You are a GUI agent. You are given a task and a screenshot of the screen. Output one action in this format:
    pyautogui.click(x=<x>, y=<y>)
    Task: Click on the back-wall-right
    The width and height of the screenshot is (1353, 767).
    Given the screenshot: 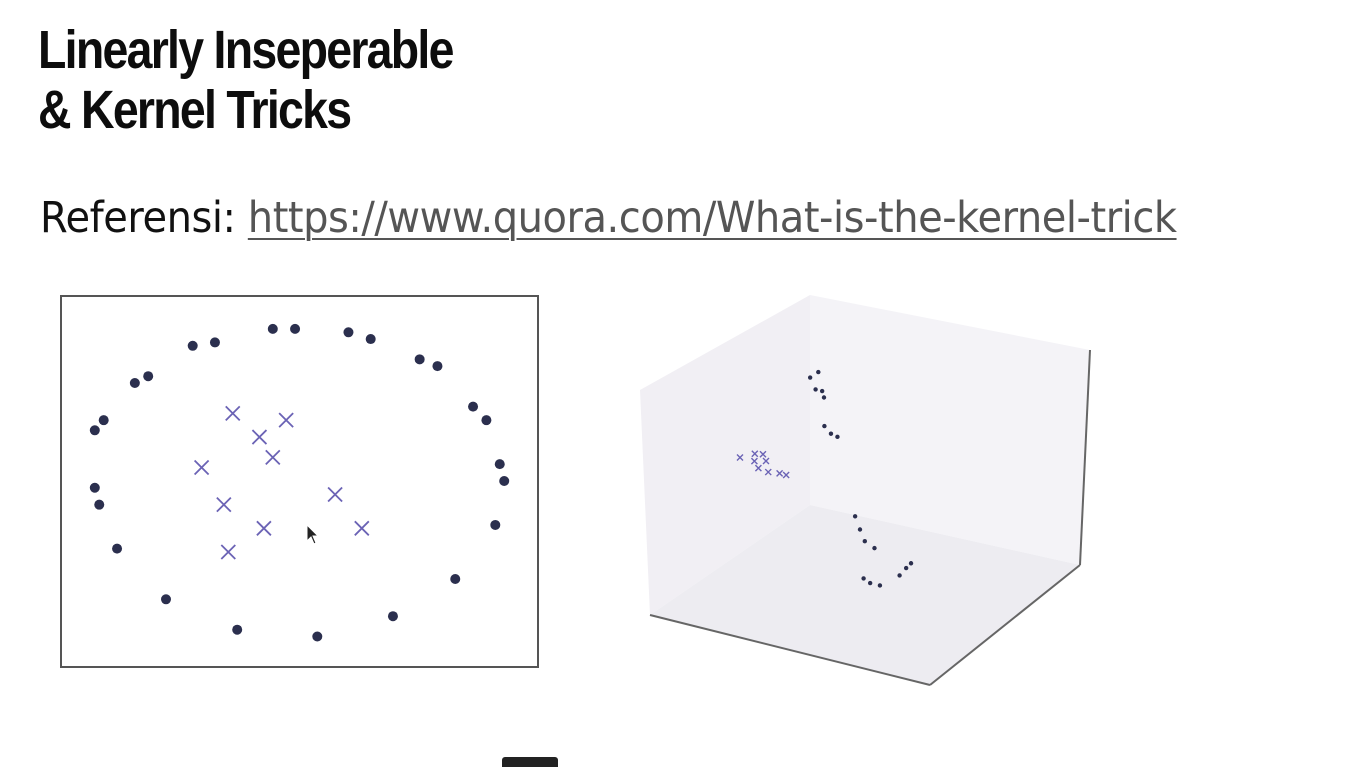 What is the action you would take?
    pyautogui.click(x=950, y=430)
    